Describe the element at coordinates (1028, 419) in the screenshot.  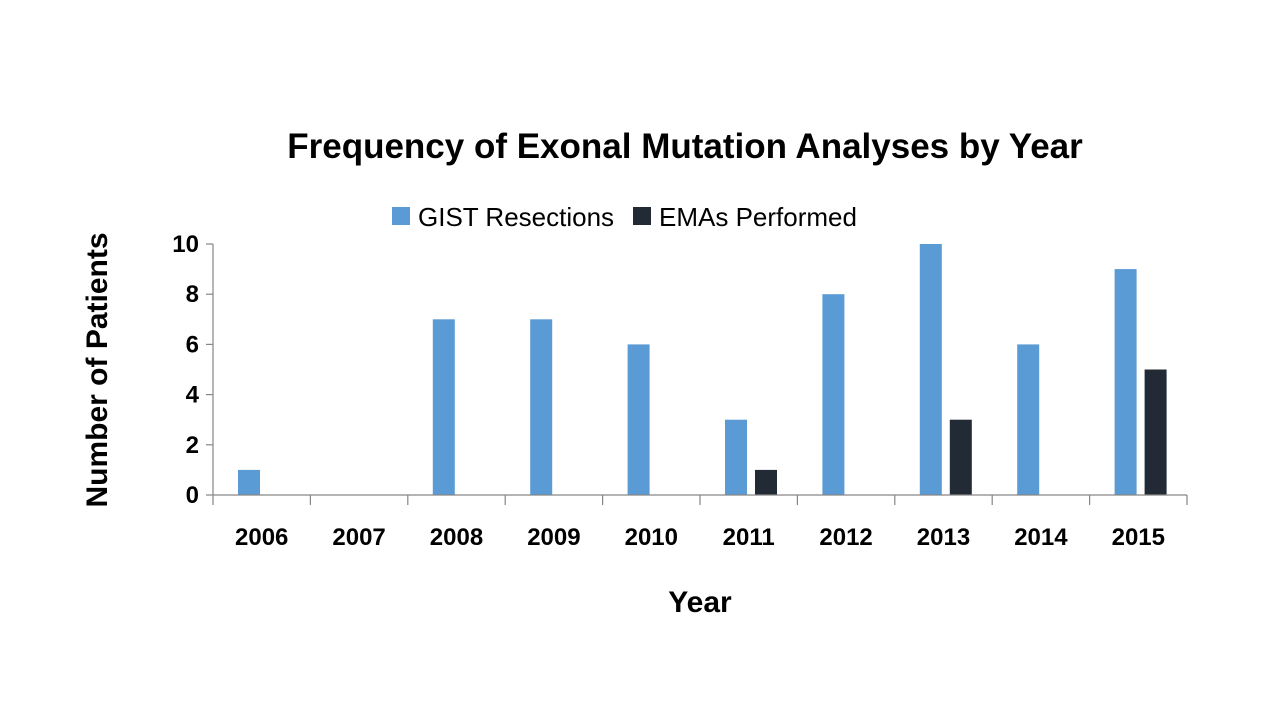
I see `bar-gist-resections-2014` at that location.